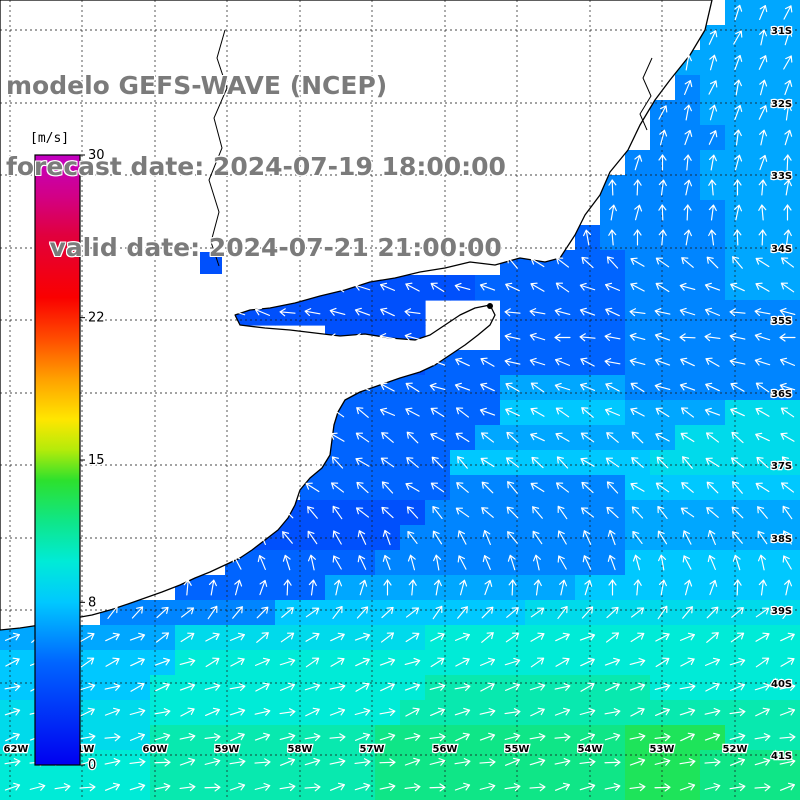  I want to click on colorbar, so click(57, 460).